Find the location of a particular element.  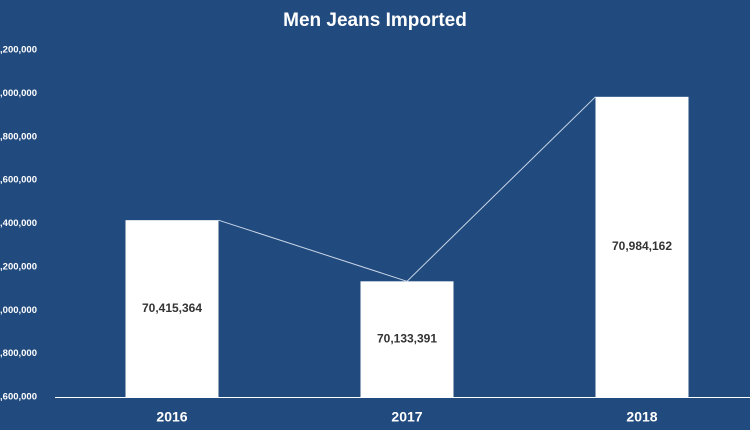

x-tick-label: 2016 is located at coordinates (171, 417).